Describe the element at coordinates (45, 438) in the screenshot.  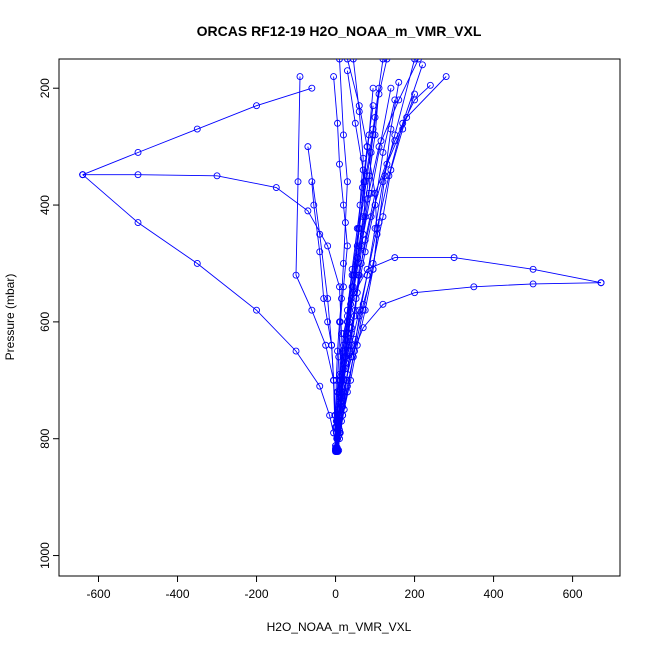
I see `y-tick-label: 800` at that location.